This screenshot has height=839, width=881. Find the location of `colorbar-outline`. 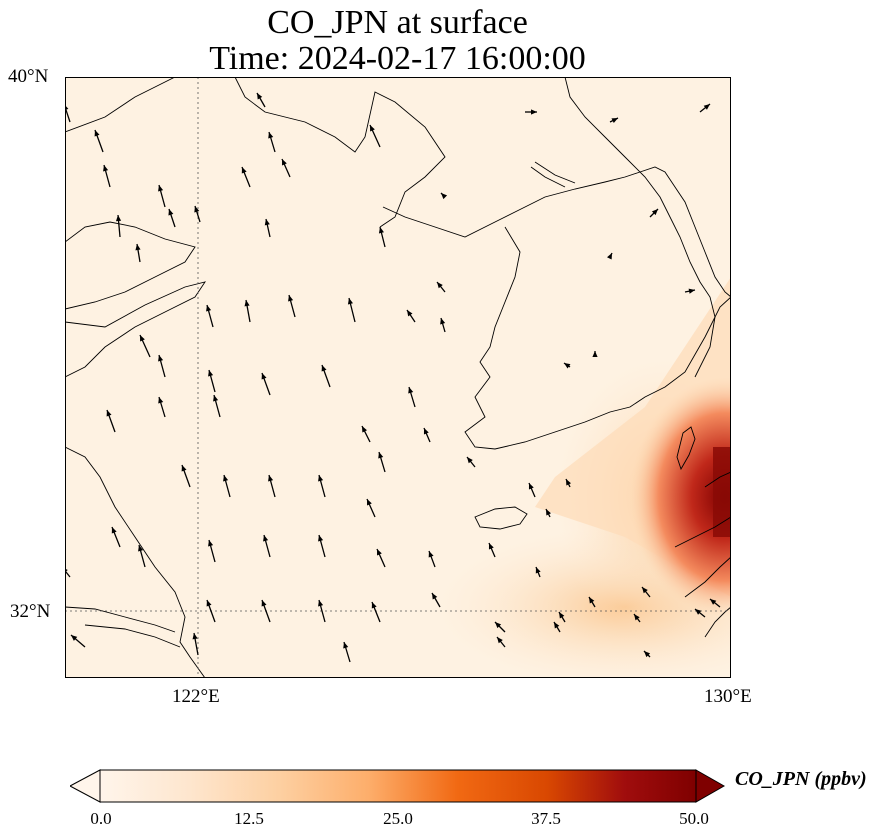

colorbar-outline is located at coordinates (398, 786).